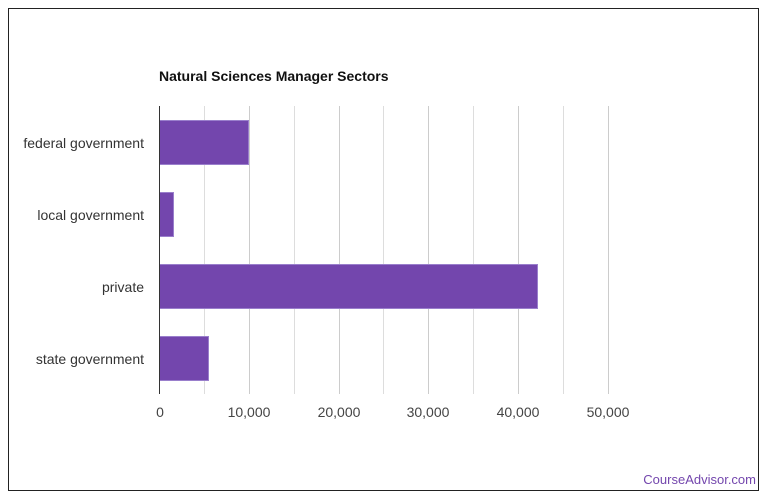 The width and height of the screenshot is (770, 503). What do you see at coordinates (90, 215) in the screenshot?
I see `y-label-local-government: local government` at bounding box center [90, 215].